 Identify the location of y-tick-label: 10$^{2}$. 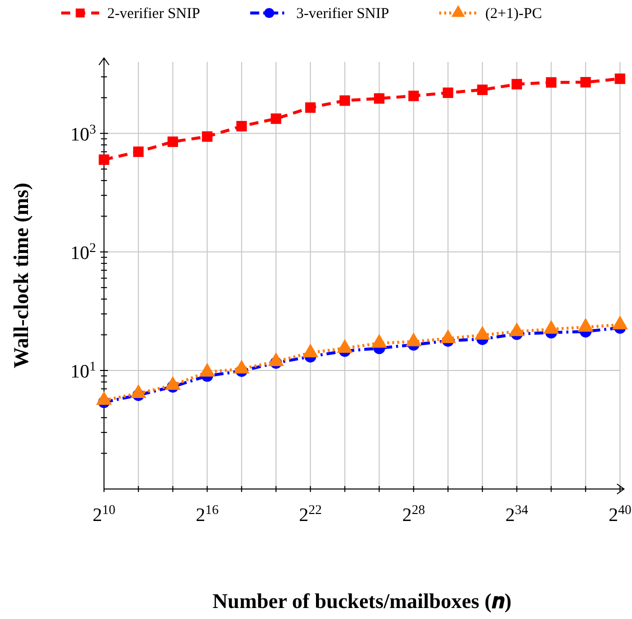
(83, 251).